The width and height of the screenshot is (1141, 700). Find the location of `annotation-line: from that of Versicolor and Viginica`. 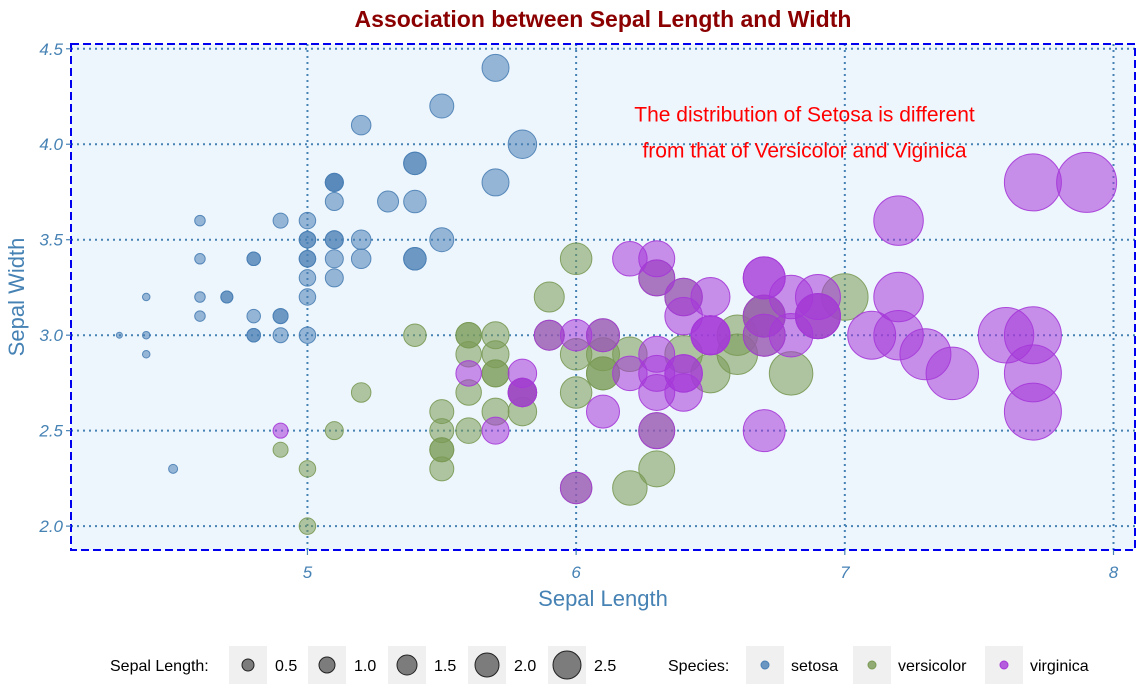

annotation-line: from that of Versicolor and Viginica is located at coordinates (804, 150).